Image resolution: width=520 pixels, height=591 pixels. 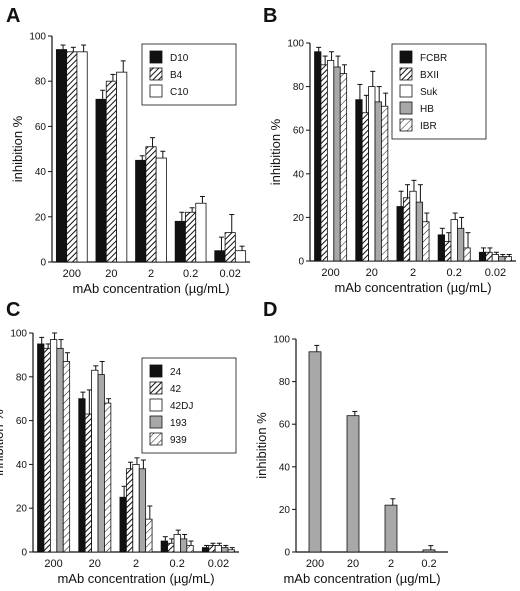 I want to click on legend: 24 42 42DJ 193 939, so click(x=189, y=405).